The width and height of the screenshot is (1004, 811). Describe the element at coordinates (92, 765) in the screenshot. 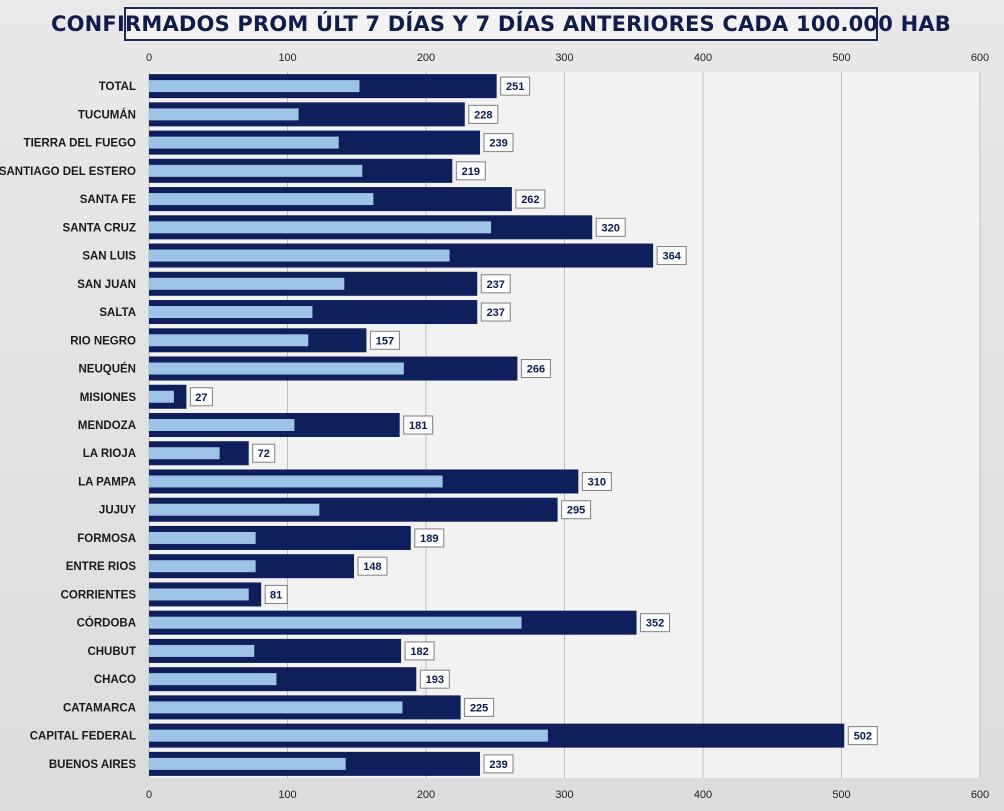

I see `category-label: BUENOS AIRES` at that location.